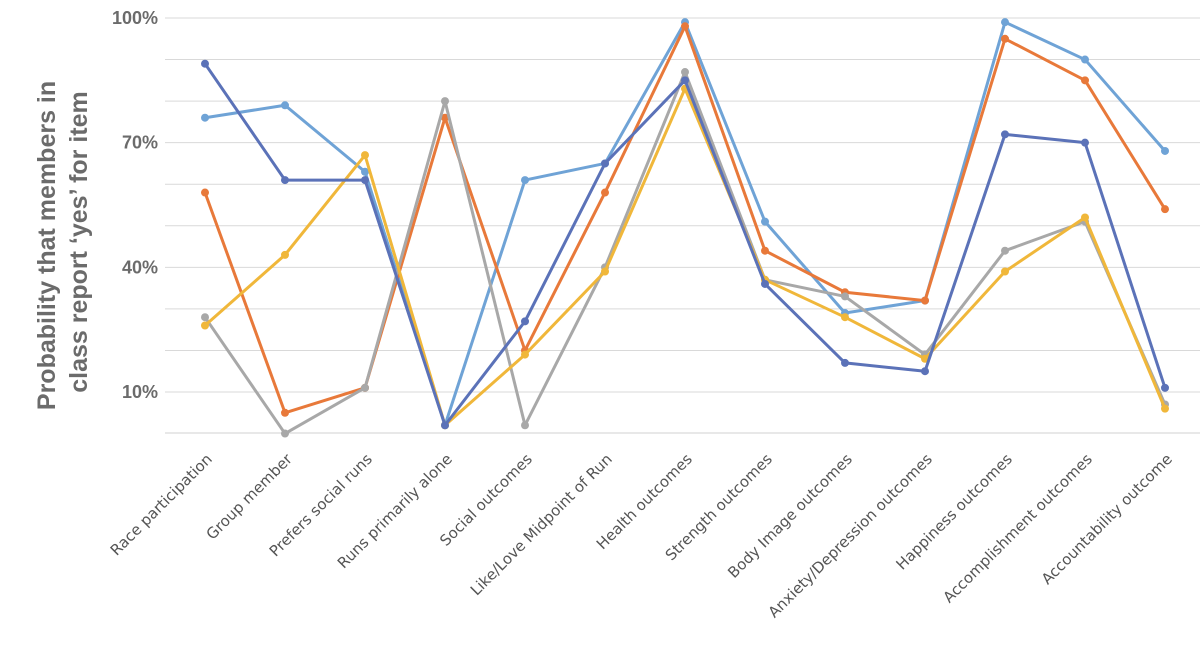 The height and width of the screenshot is (658, 1200). I want to click on x-tick-label: Accountability outcome, so click(1107, 519).